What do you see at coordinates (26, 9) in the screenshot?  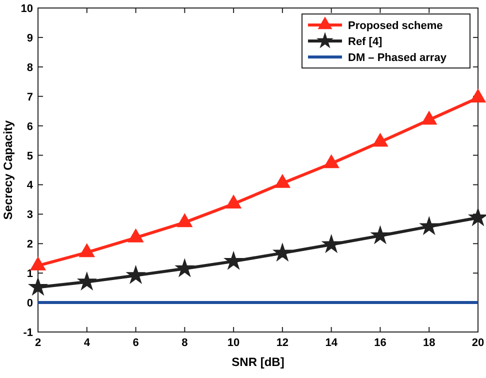 I see `y-tick-label: 10` at bounding box center [26, 9].